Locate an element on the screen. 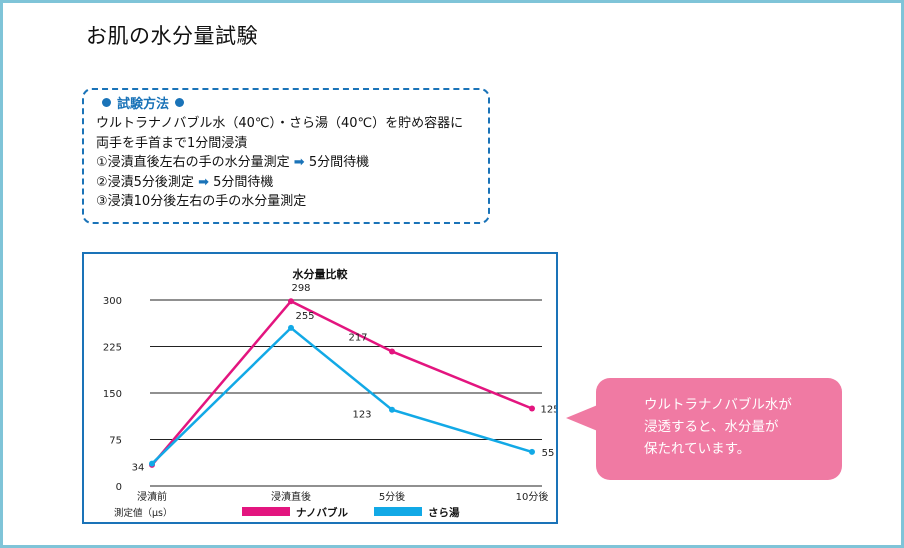 The image size is (904, 548). x-tick-label: 浸漬前 is located at coordinates (152, 496).